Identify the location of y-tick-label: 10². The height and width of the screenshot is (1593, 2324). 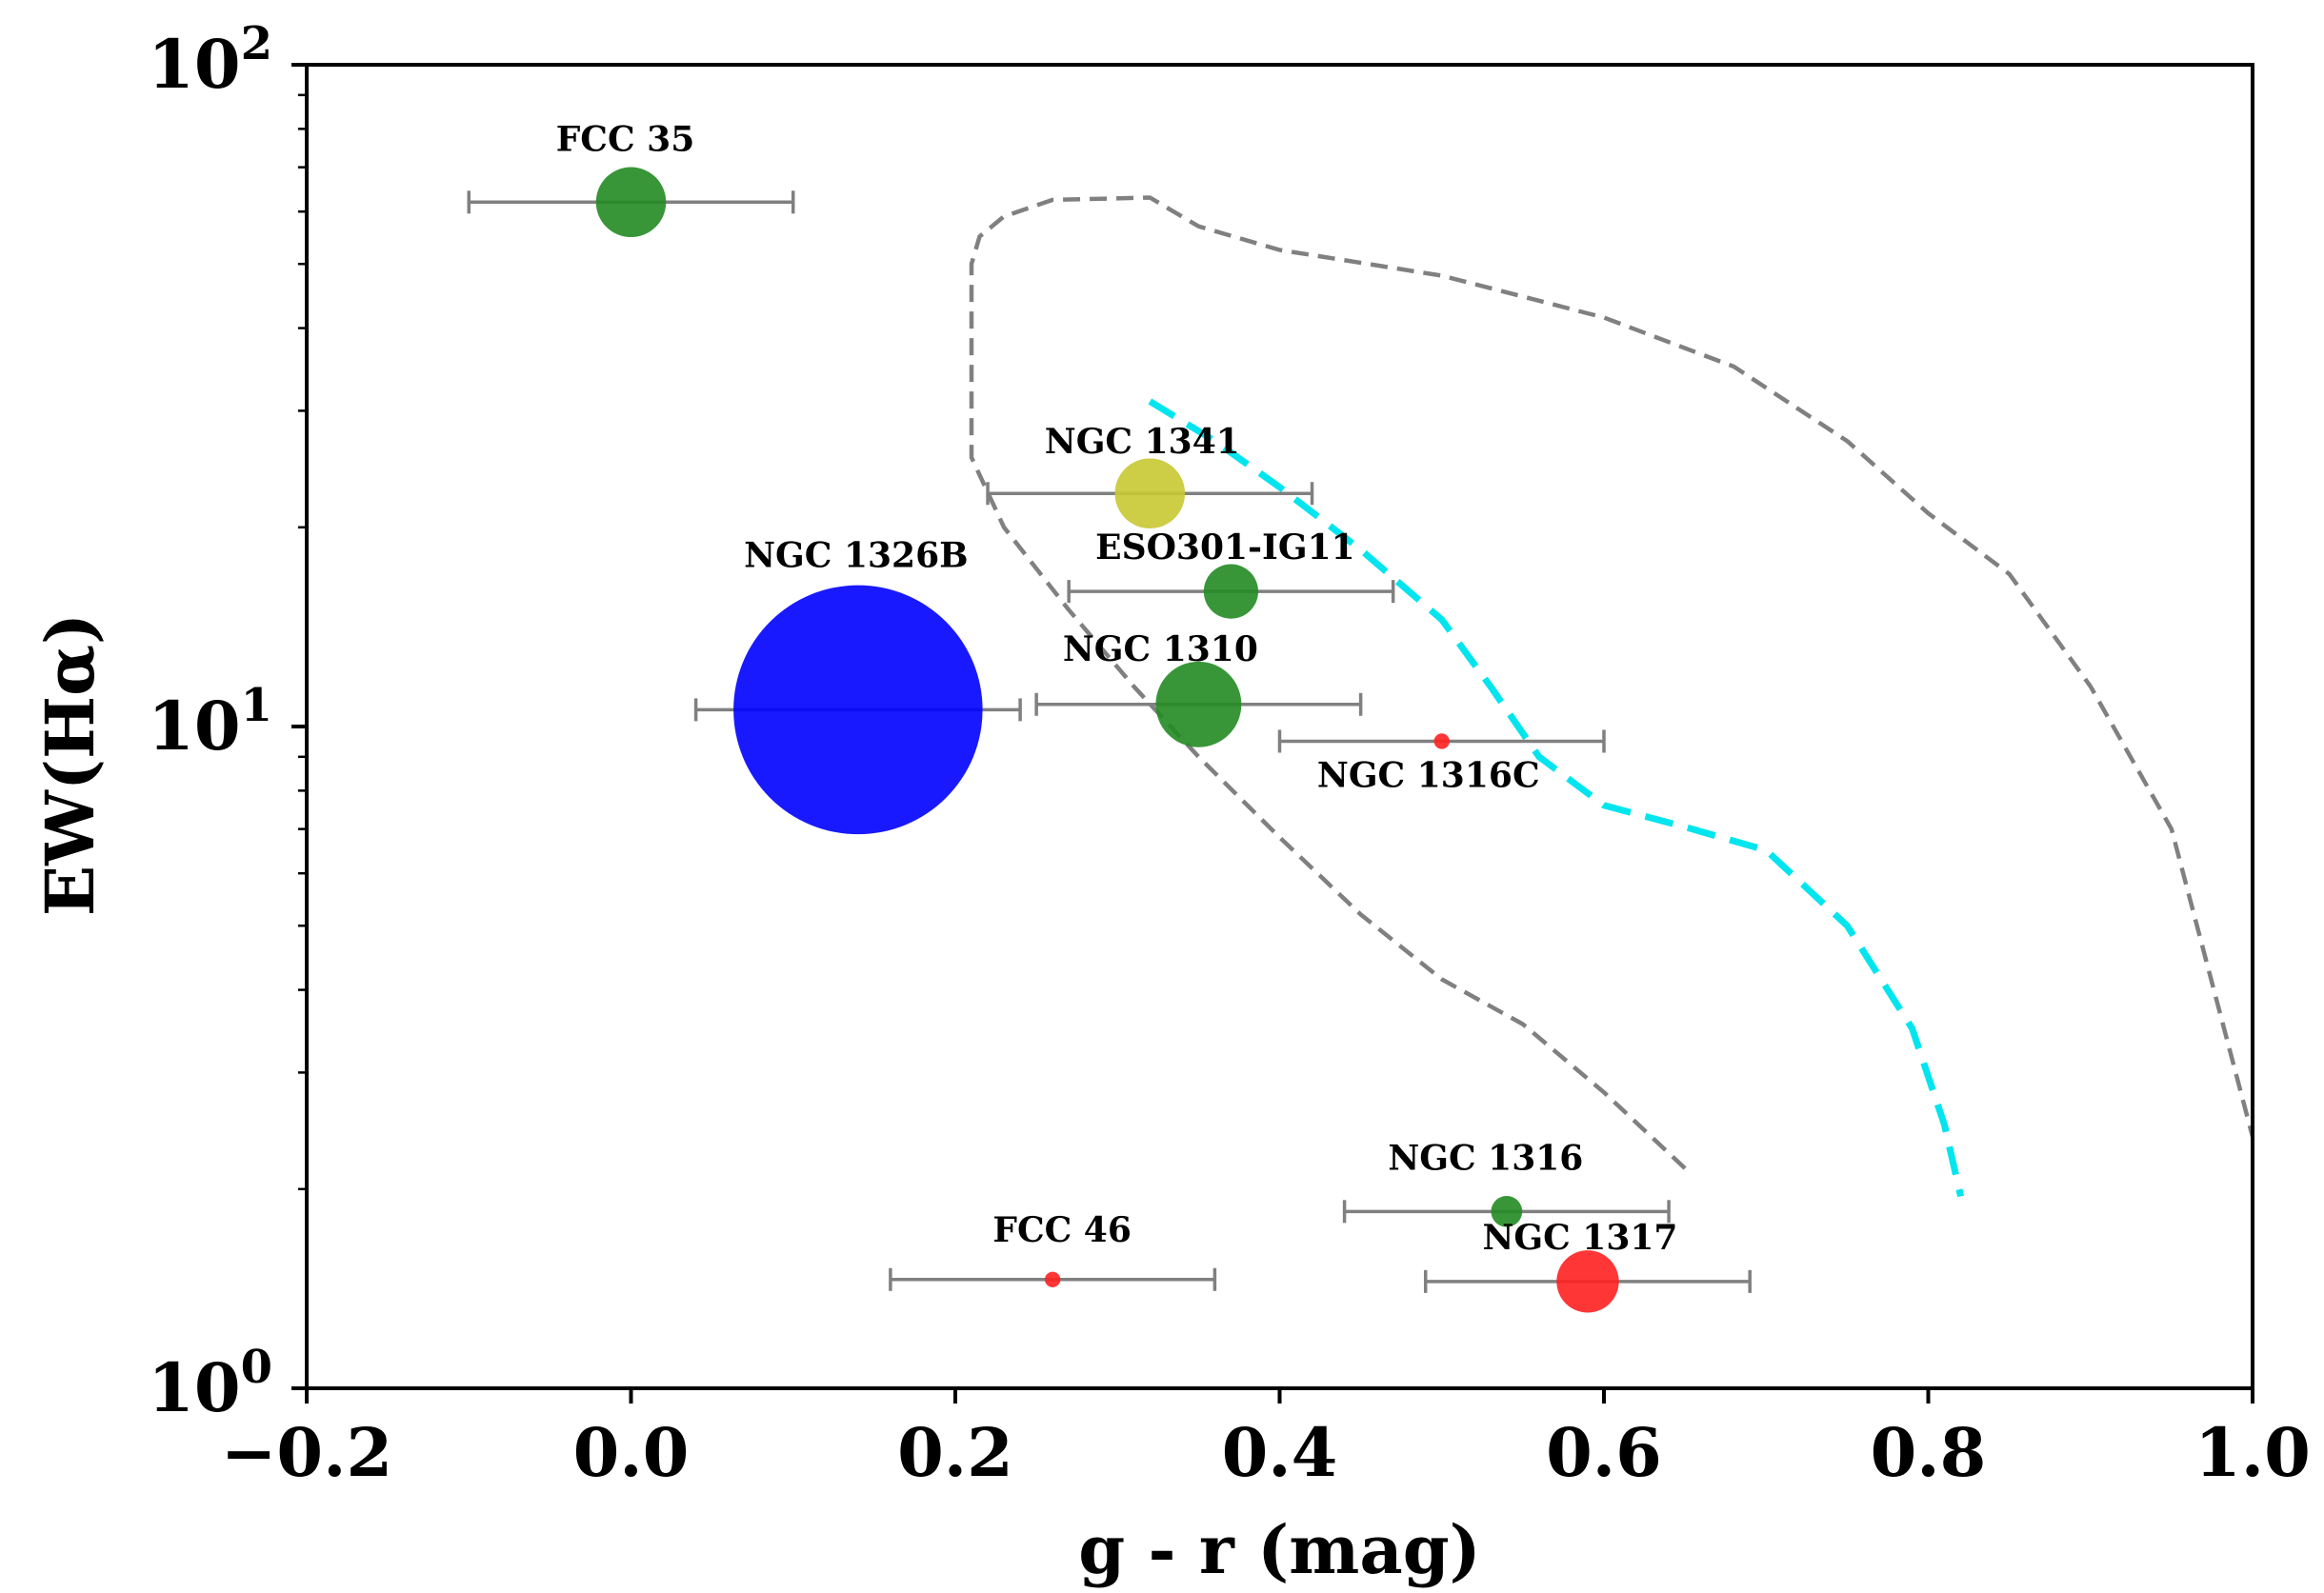
(210, 61).